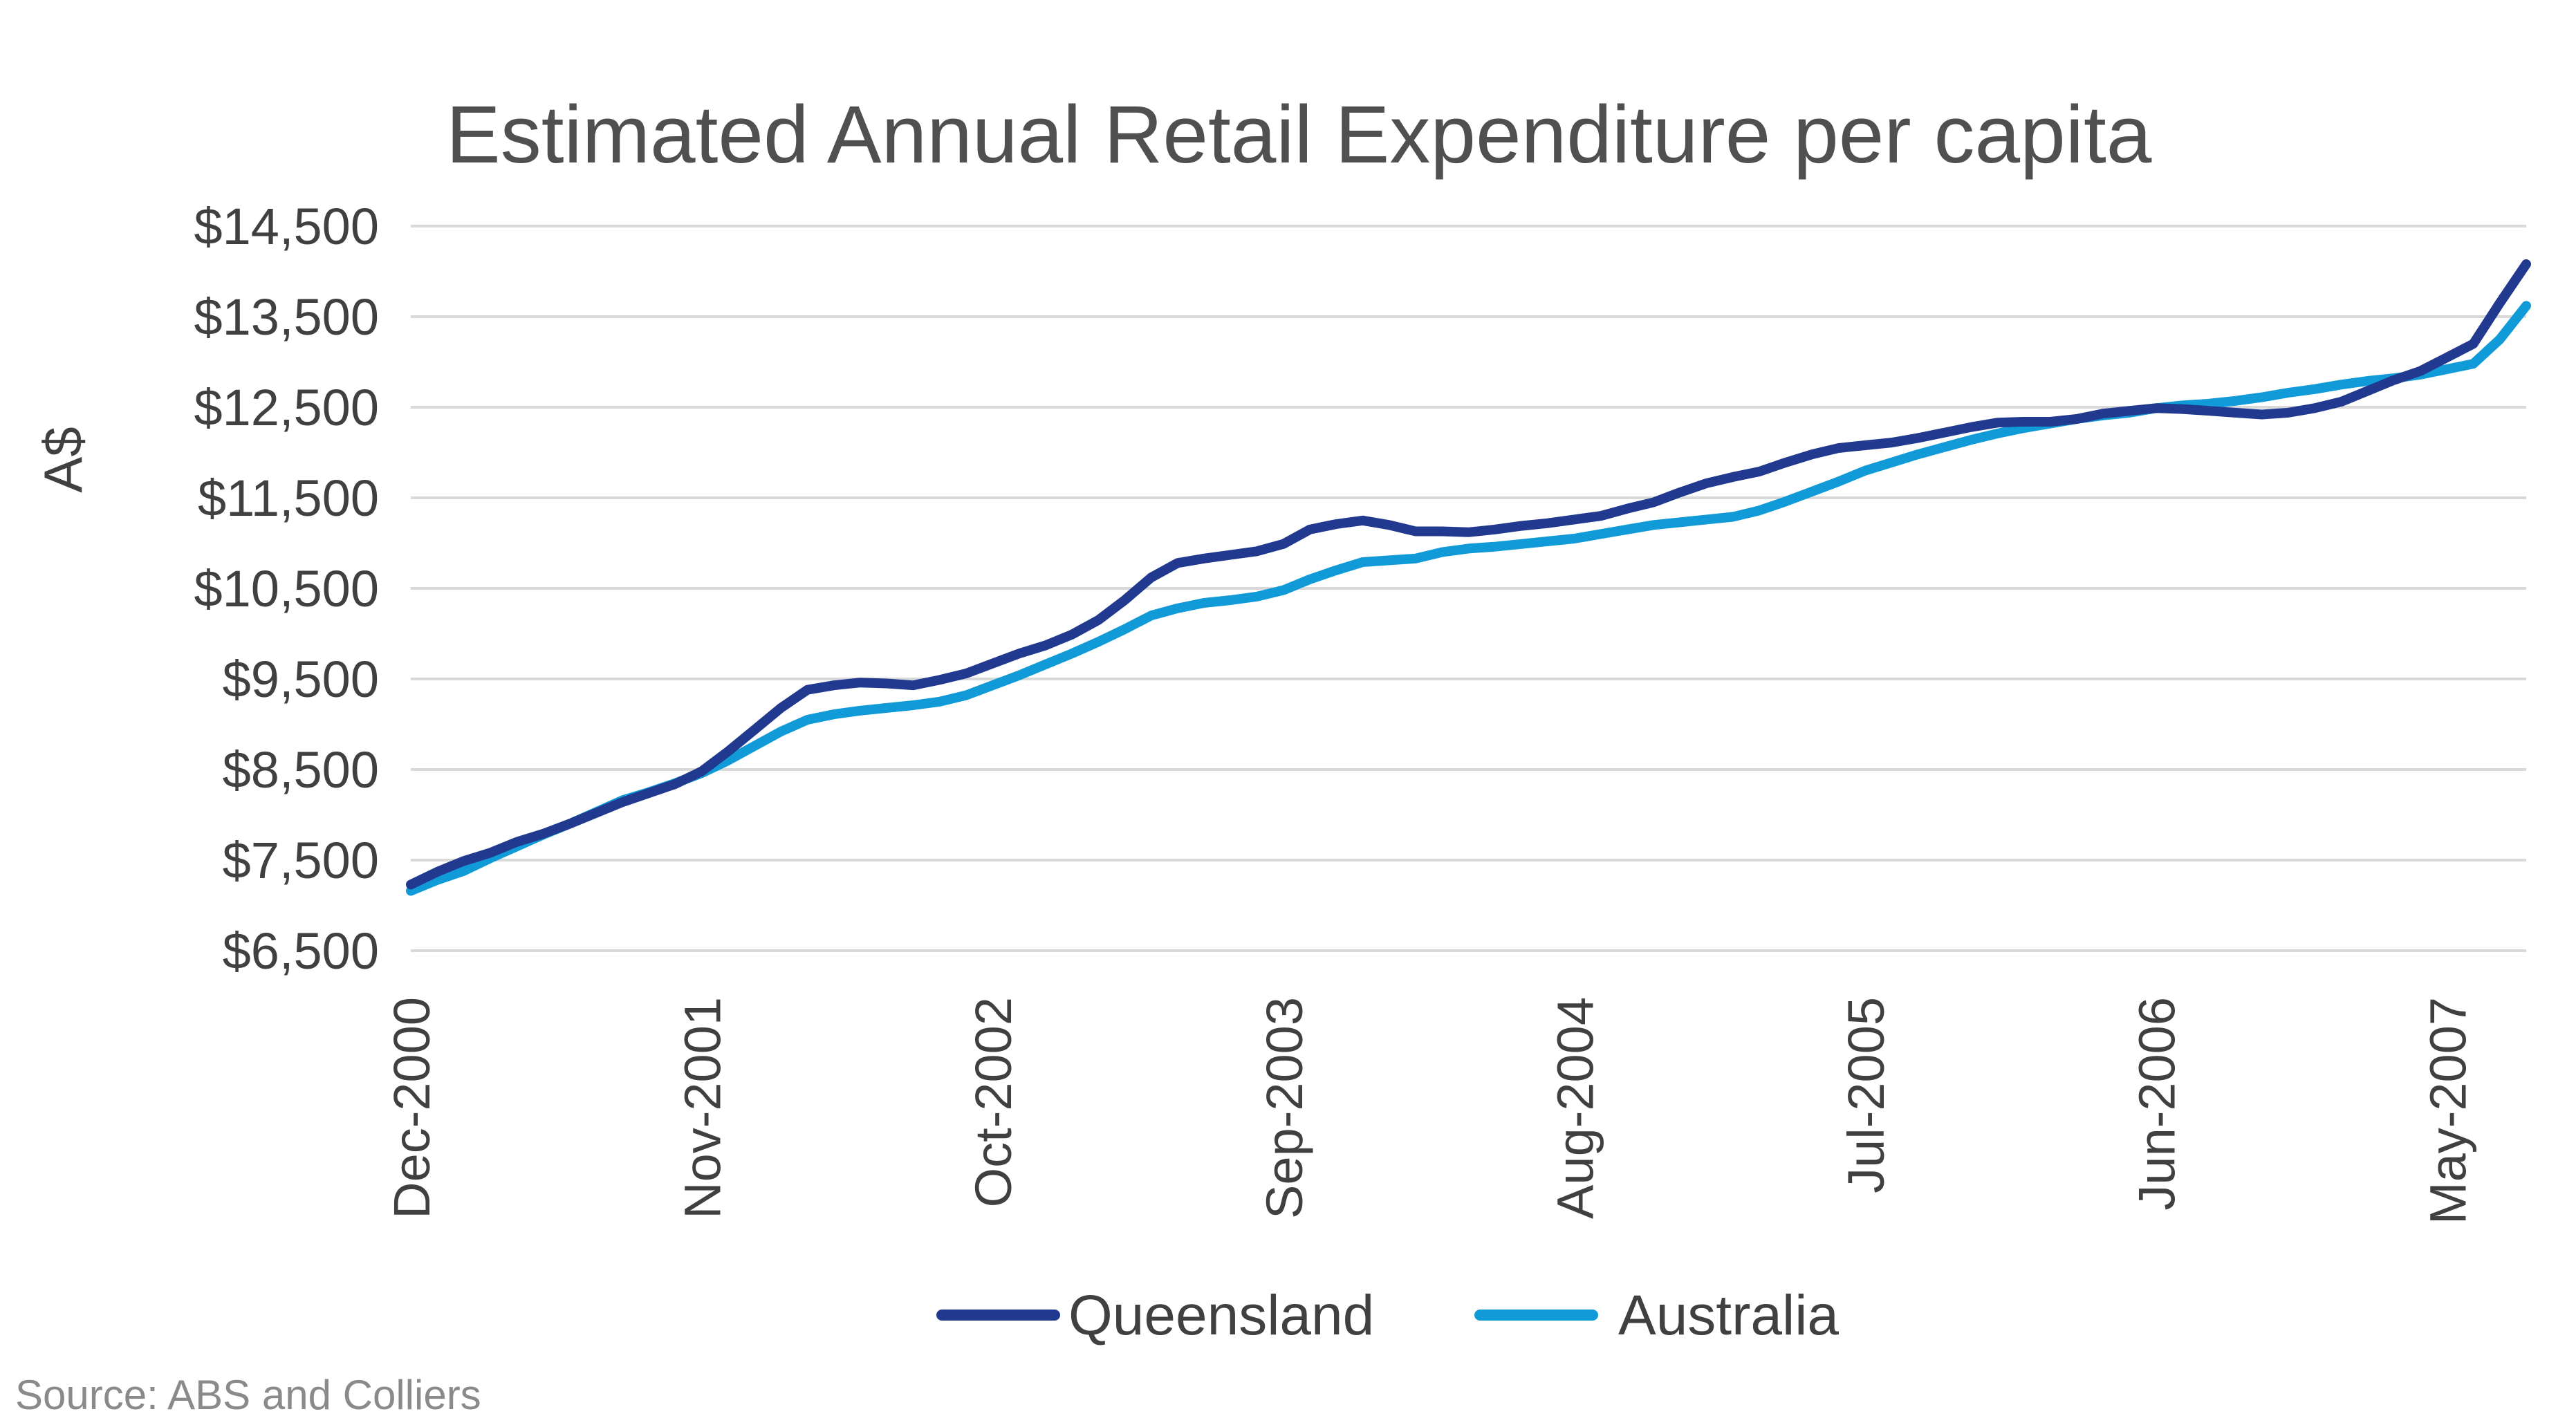 The image size is (2576, 1416). I want to click on y-axis-label: A$, so click(63, 459).